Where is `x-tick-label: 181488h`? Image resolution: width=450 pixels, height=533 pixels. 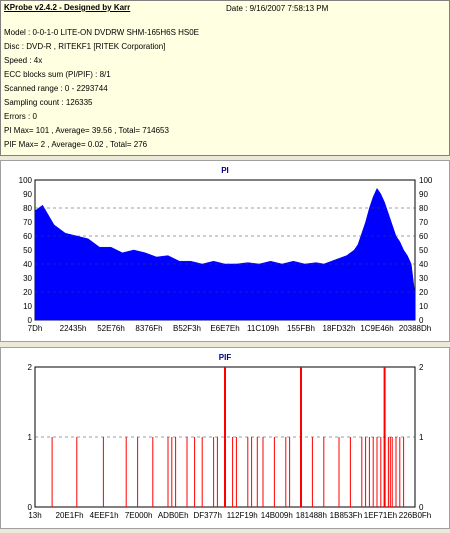 x-tick-label: 181488h is located at coordinates (311, 515).